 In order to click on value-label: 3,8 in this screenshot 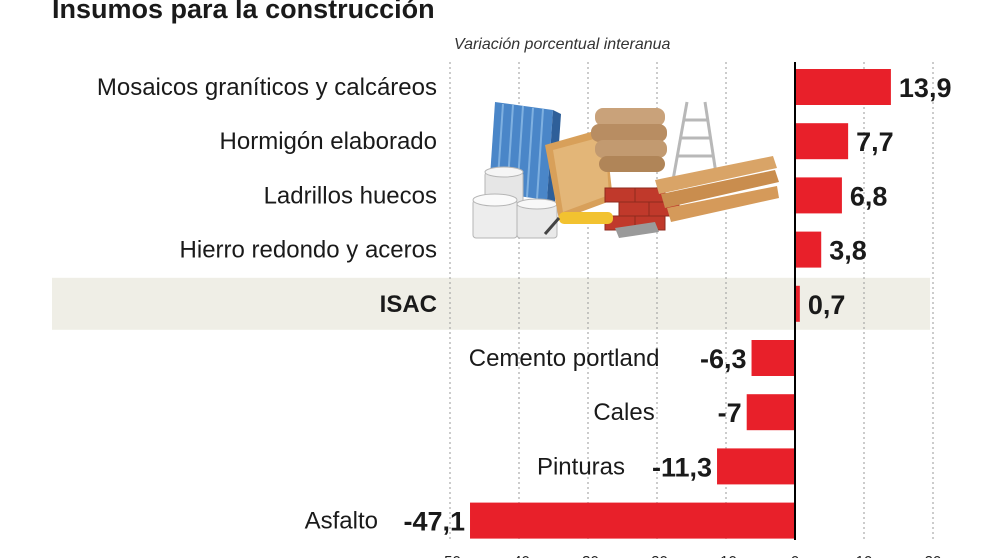, I will do `click(848, 251)`.